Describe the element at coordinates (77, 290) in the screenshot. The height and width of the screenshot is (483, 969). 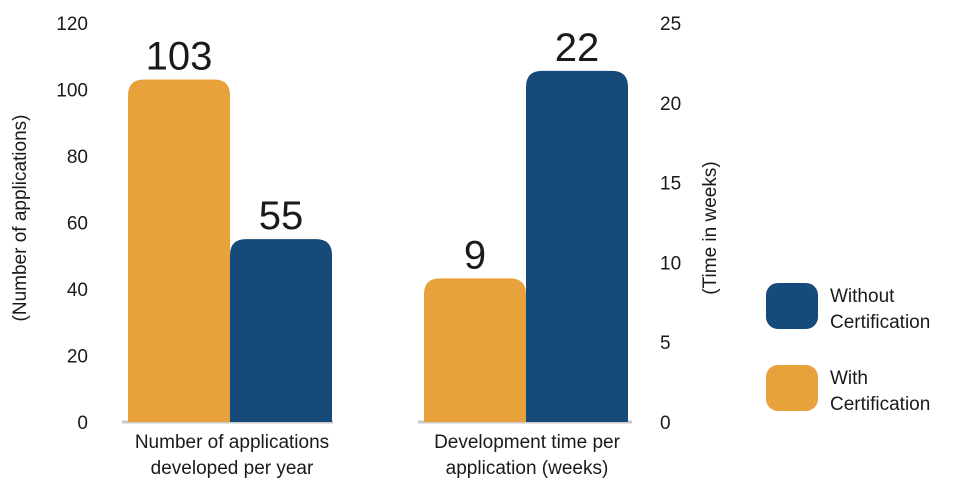
I see `y-tick-label: 40` at that location.